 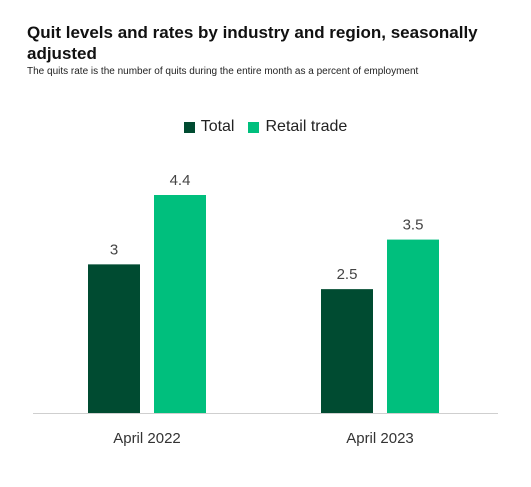 I want to click on data-label-total-1: 3, so click(x=114, y=249).